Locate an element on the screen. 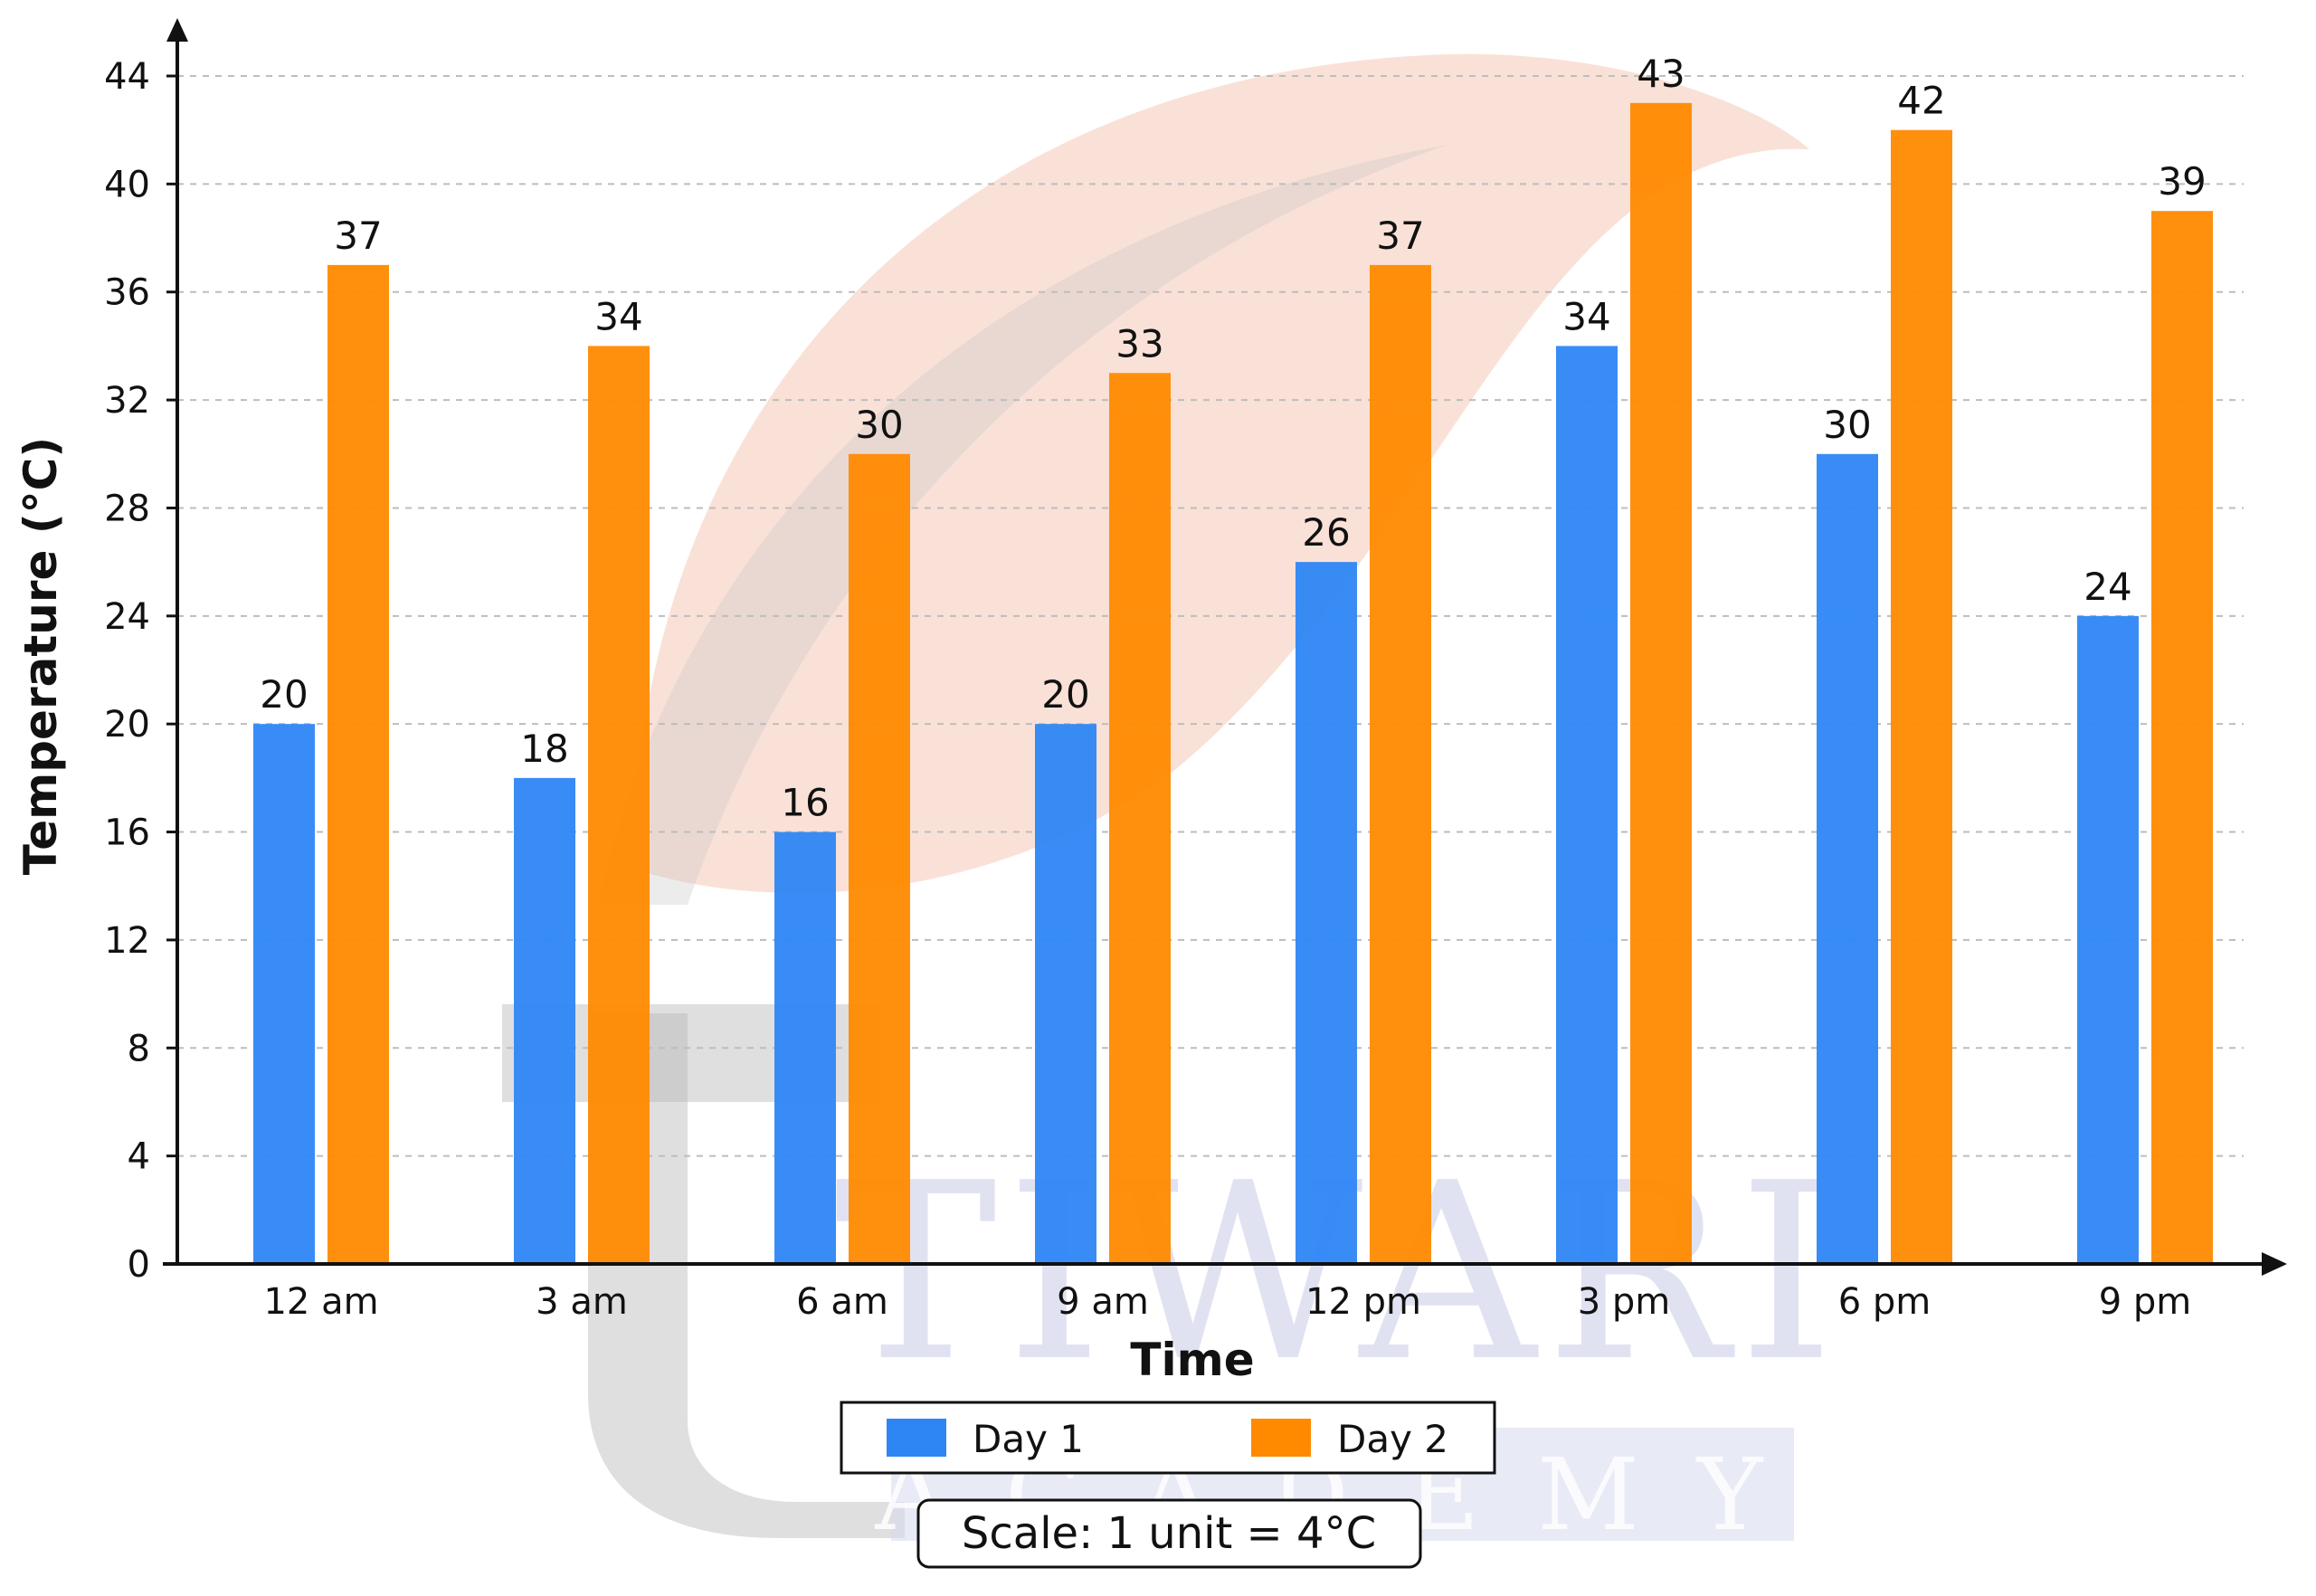  bar-day-2-9-am is located at coordinates (1140, 819).